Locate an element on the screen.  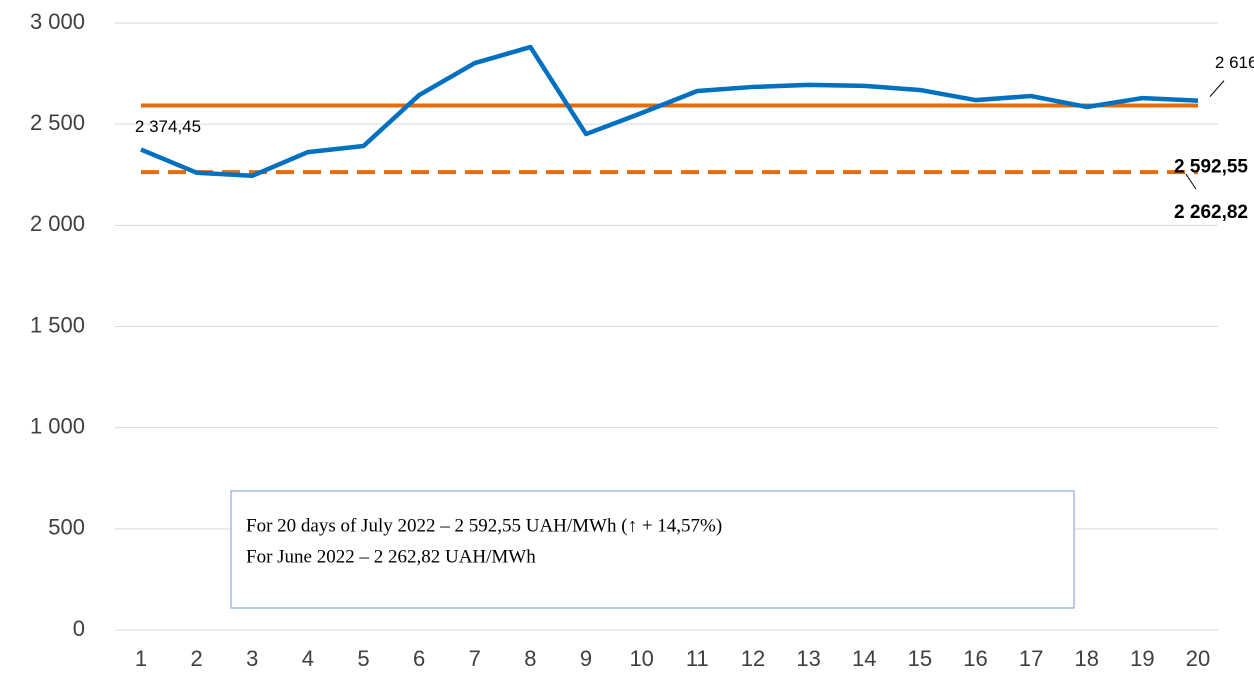
reference-label: 2 592,55 is located at coordinates (1211, 166).